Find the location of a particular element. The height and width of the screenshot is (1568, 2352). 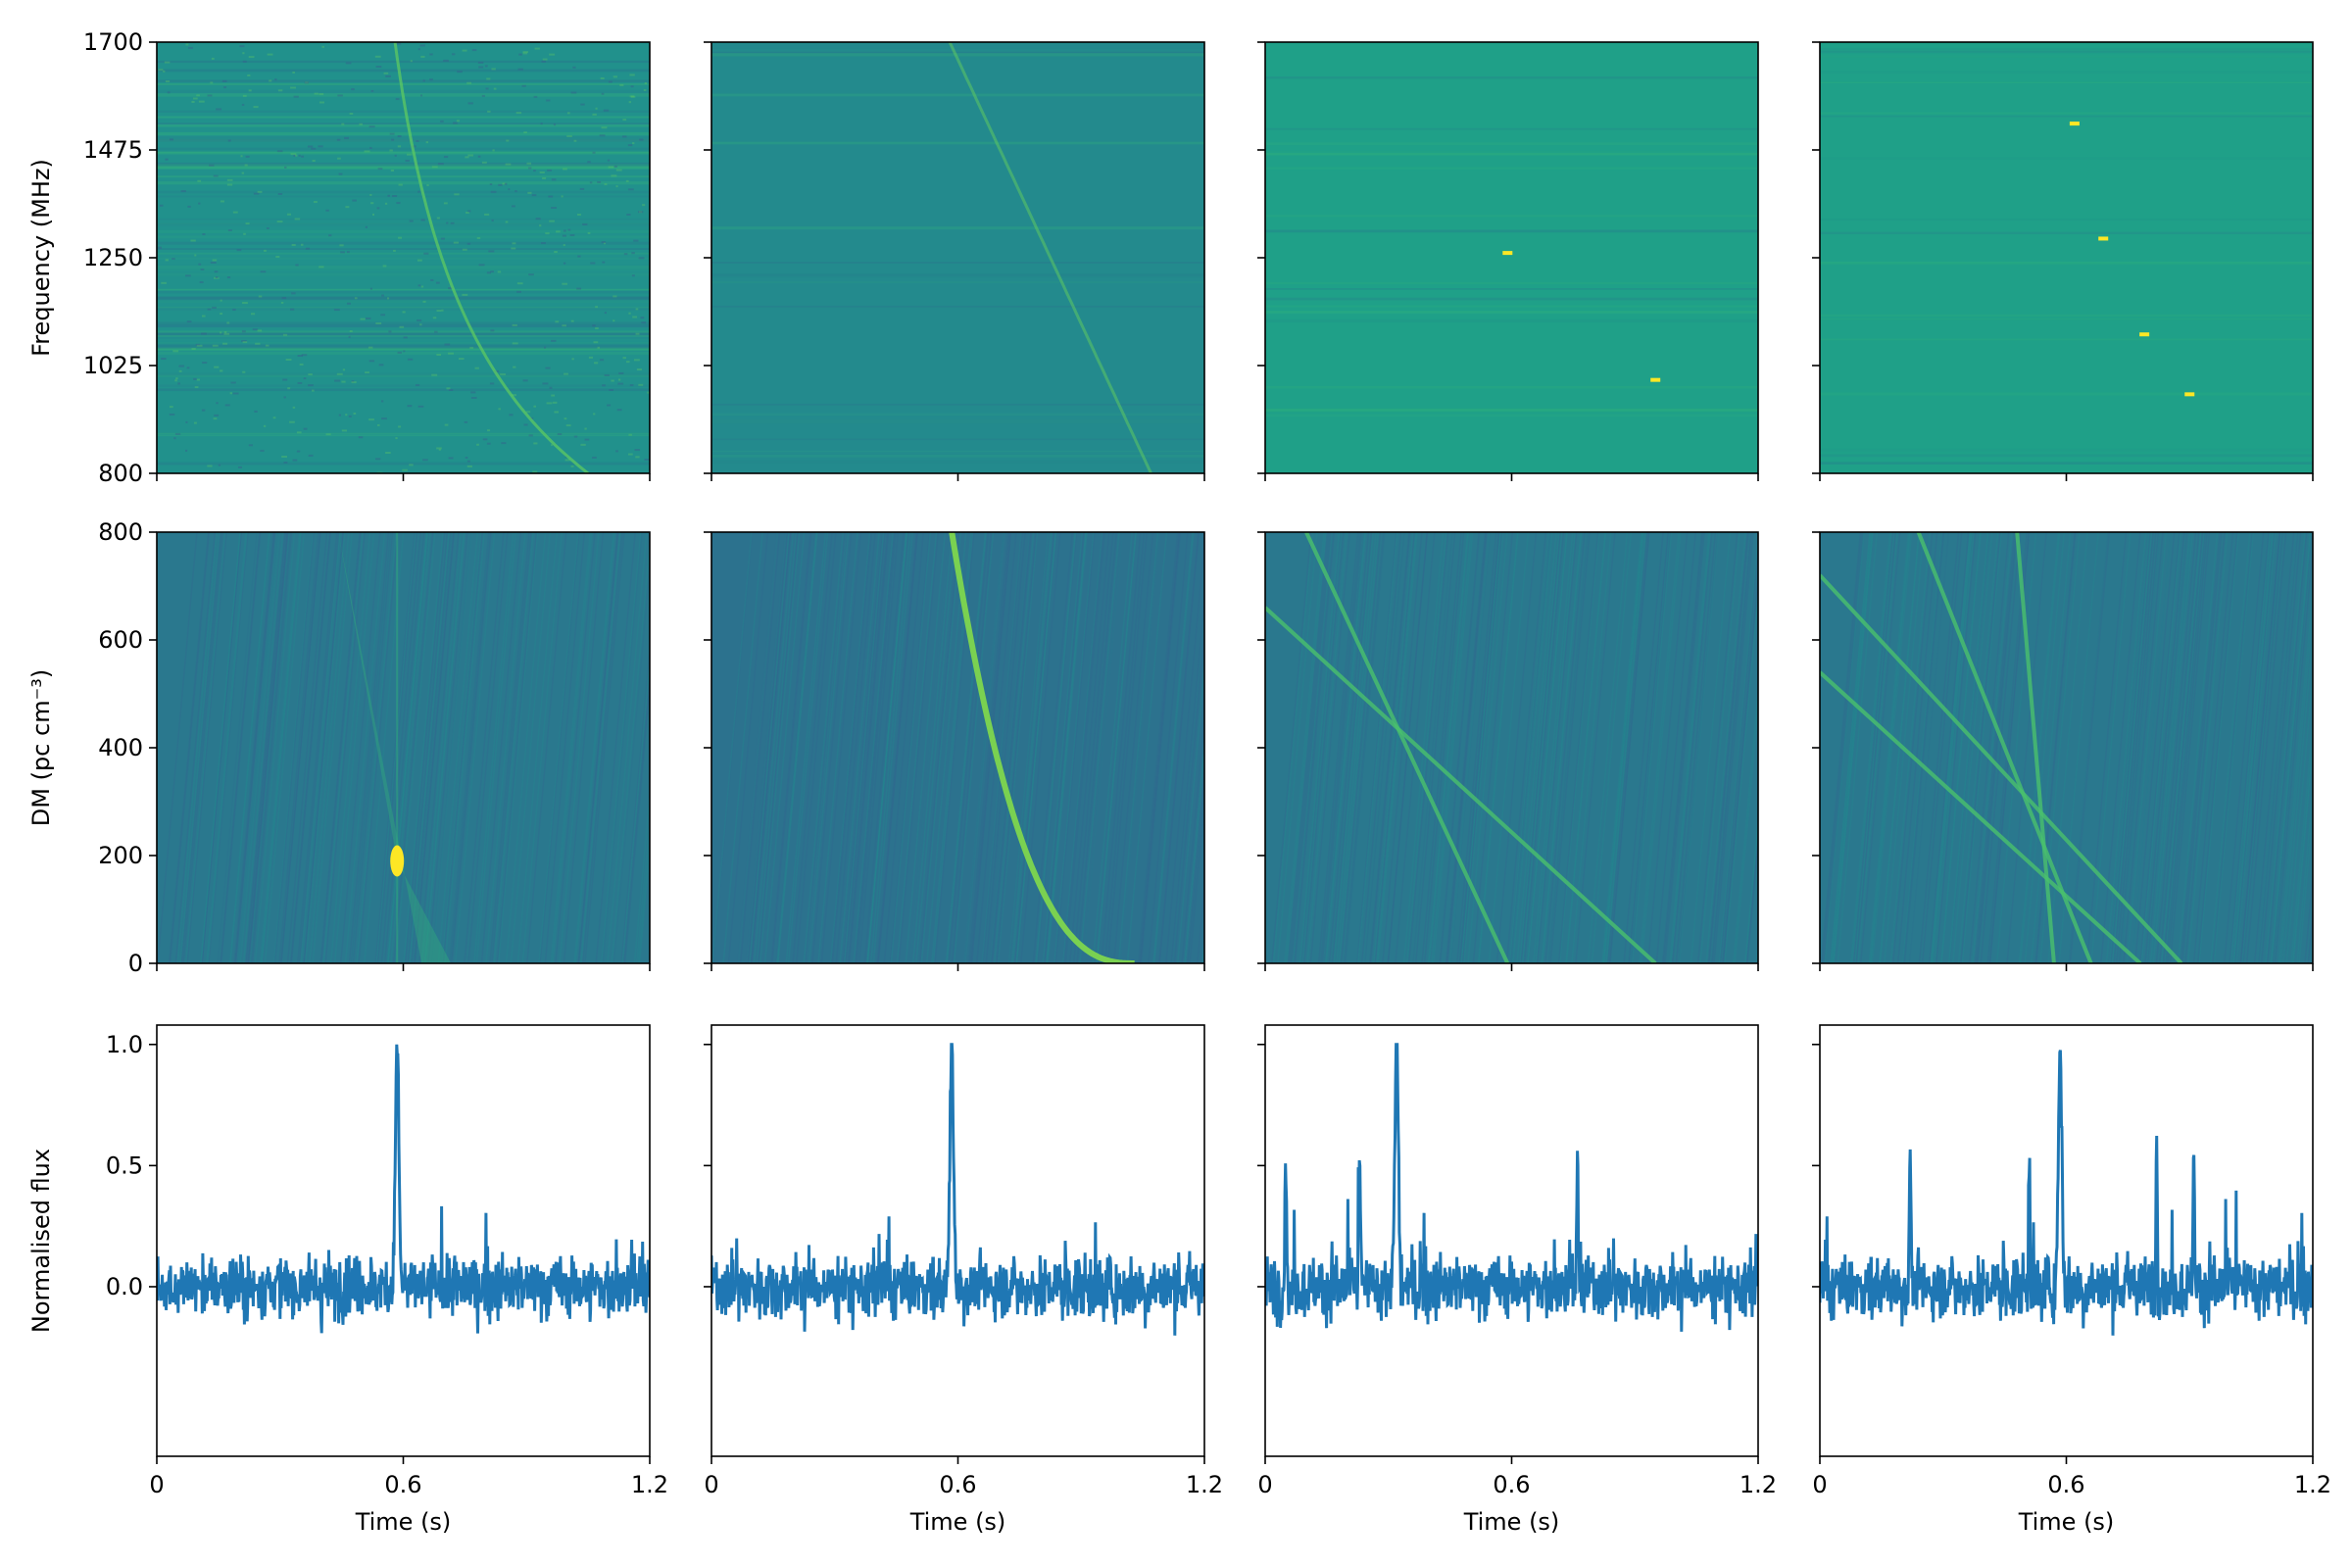

x-tick-label: 1.2 is located at coordinates (1758, 1484).